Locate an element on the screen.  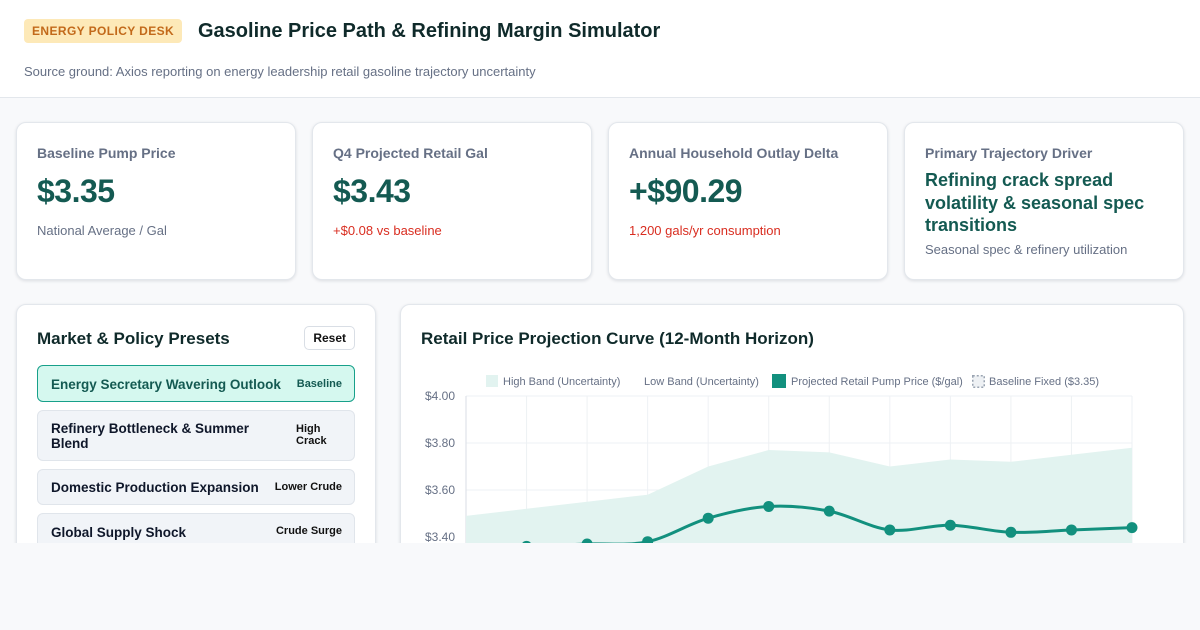
preset-tag: Crude Surge is located at coordinates (308, 531).